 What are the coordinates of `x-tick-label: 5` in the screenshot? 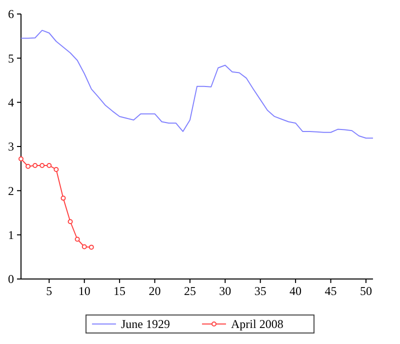 It's located at (49, 291).